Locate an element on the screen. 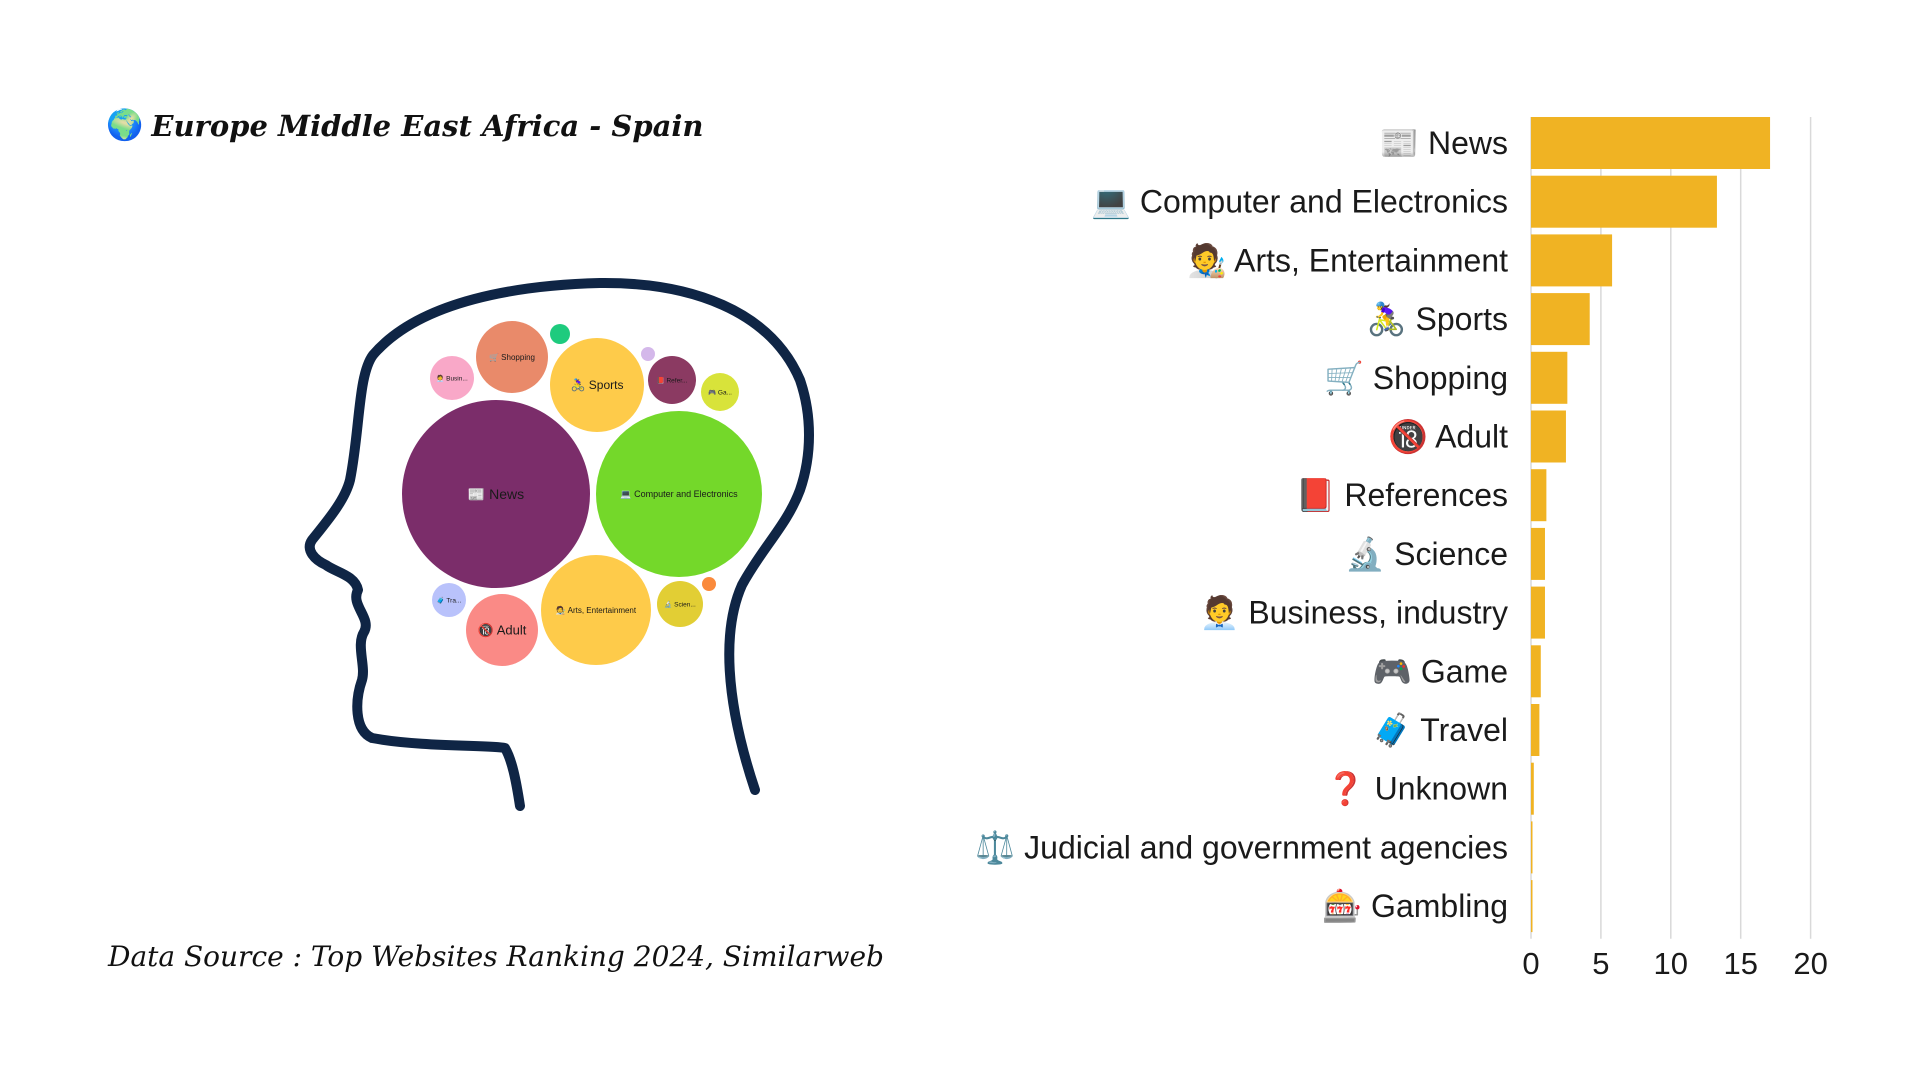 Image resolution: width=1920 pixels, height=1080 pixels. bubble-label: 🔞 Adult is located at coordinates (502, 630).